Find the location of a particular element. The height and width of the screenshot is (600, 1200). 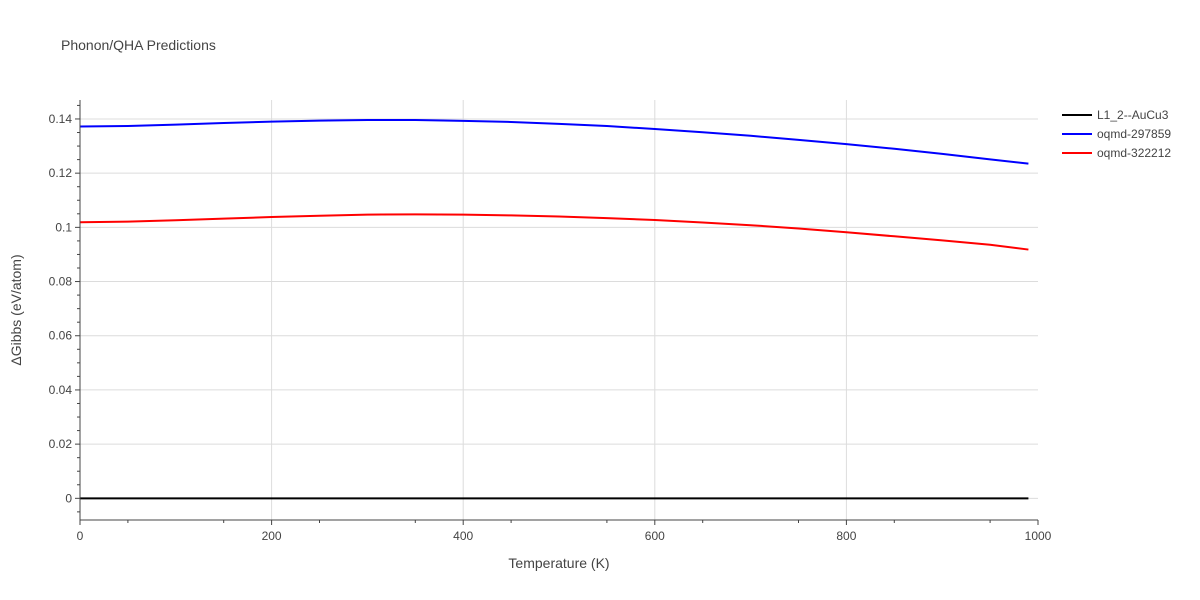

legend-label: oqmd-297859 is located at coordinates (1134, 134).